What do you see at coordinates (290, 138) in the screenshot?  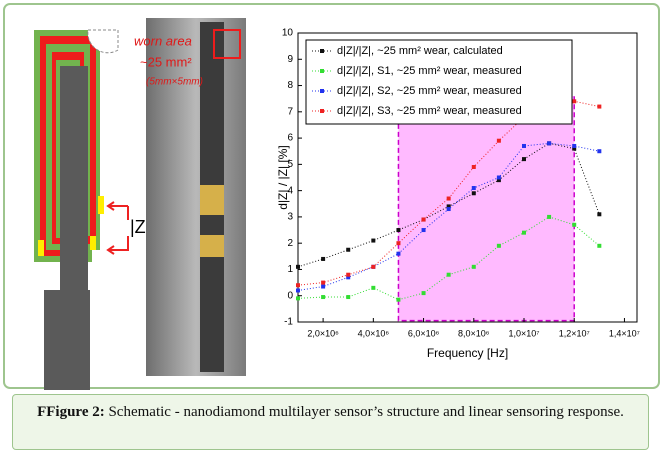 I see `y-tick-label: 6` at bounding box center [290, 138].